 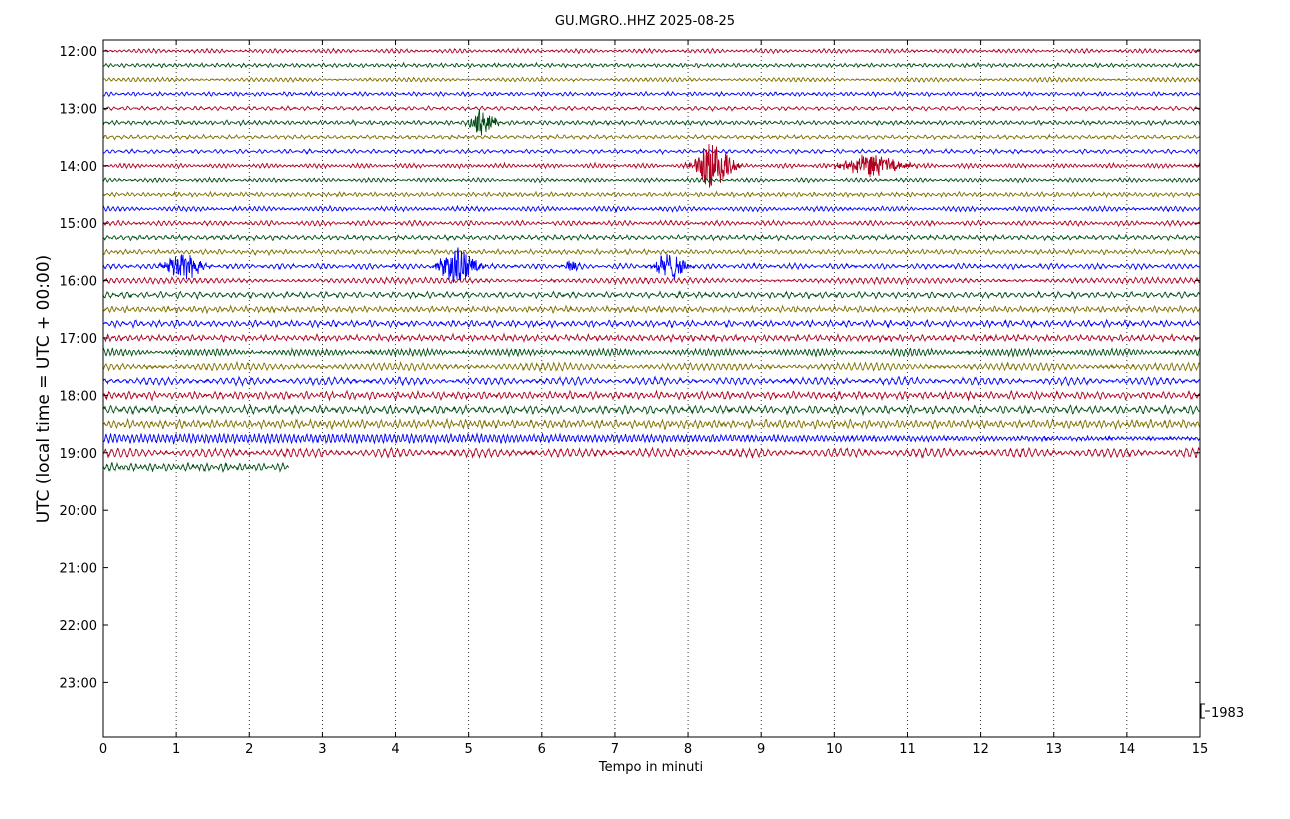 I want to click on y-axis-label: UTC (local time = UTC + 00:00), so click(x=44, y=389).